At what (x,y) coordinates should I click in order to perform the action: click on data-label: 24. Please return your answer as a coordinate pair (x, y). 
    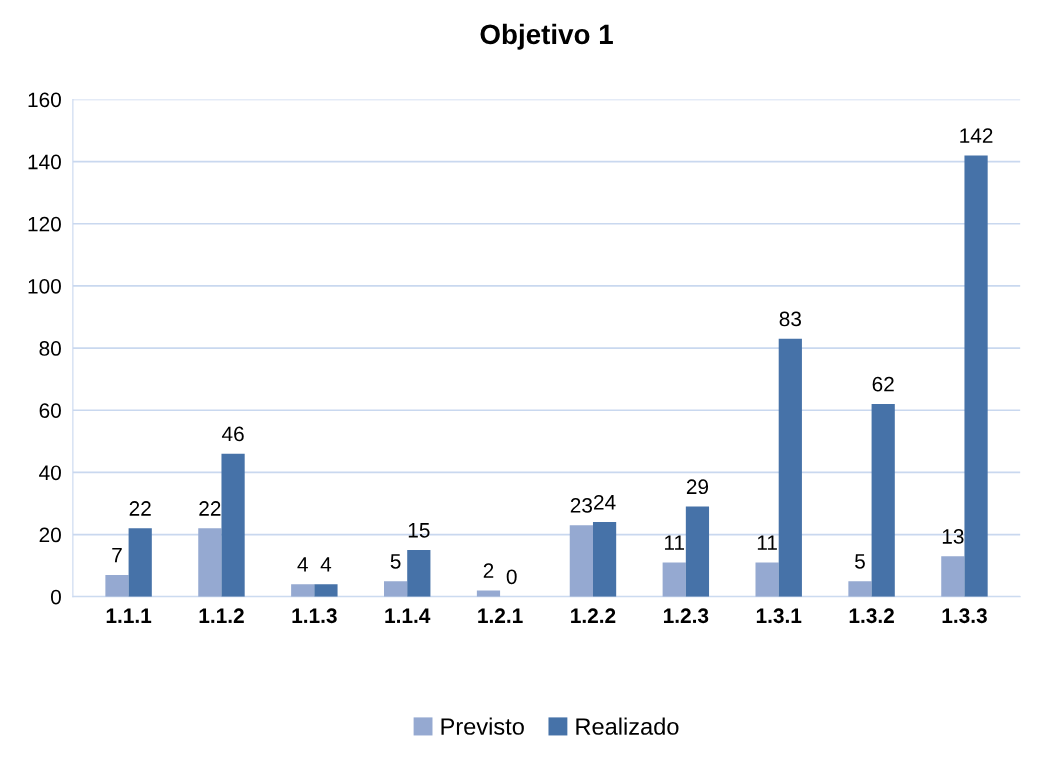
    Looking at the image, I should click on (605, 502).